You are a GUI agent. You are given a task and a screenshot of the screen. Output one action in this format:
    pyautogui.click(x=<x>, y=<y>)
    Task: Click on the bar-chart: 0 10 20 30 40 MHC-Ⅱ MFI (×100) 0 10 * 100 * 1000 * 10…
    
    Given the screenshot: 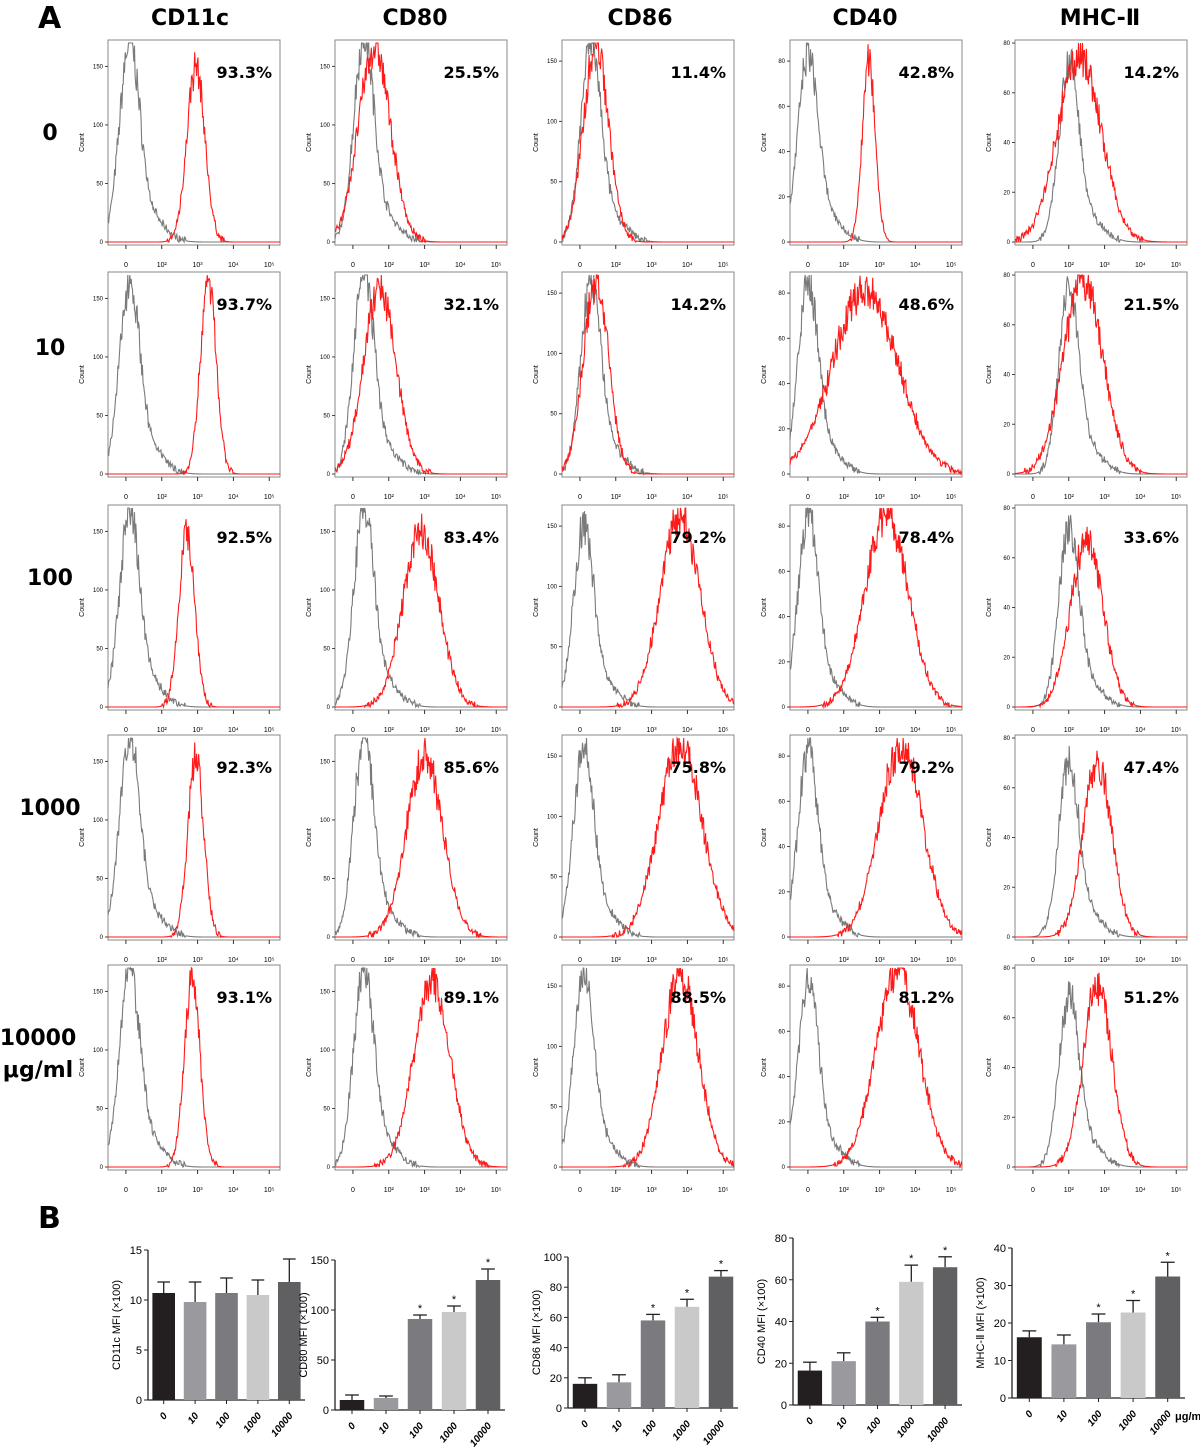 What is the action you would take?
    pyautogui.click(x=1087, y=1340)
    